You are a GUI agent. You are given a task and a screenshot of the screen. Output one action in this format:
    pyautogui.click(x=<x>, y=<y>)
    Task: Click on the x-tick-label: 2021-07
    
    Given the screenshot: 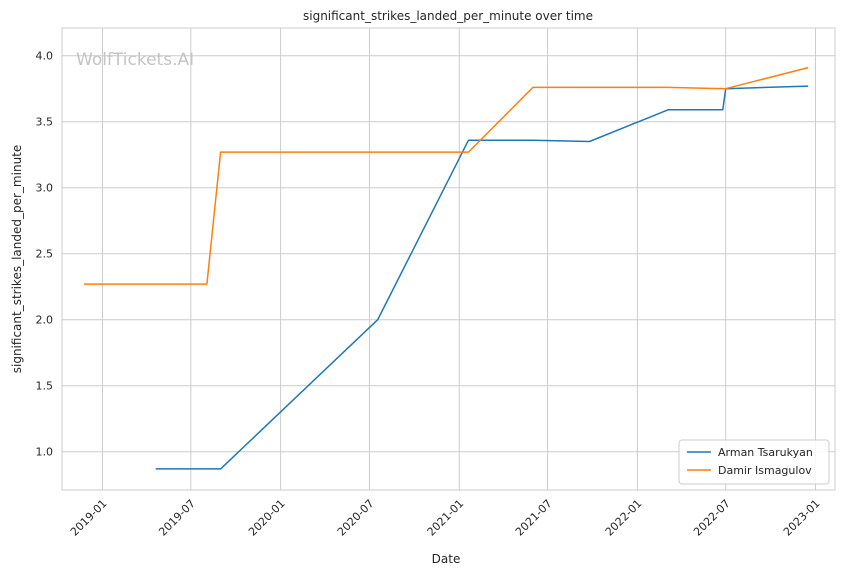 What is the action you would take?
    pyautogui.click(x=534, y=518)
    